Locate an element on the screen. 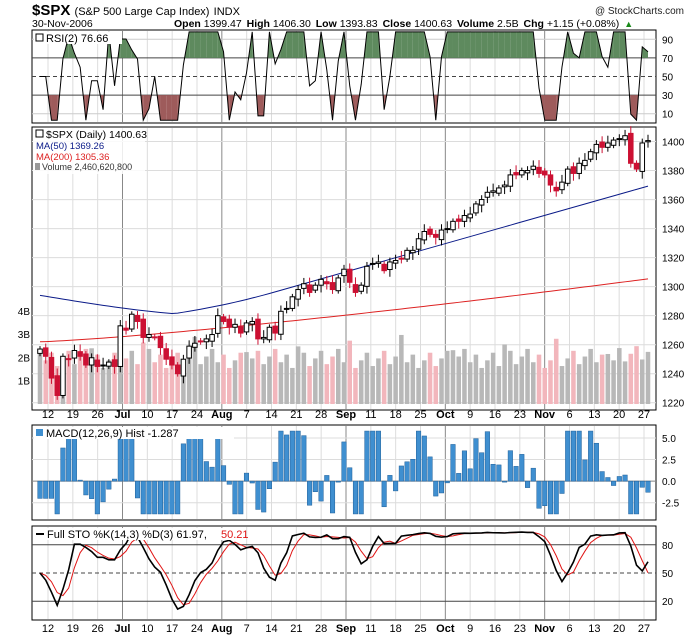 The image size is (700, 639). x-tick-label: 20 is located at coordinates (619, 415).